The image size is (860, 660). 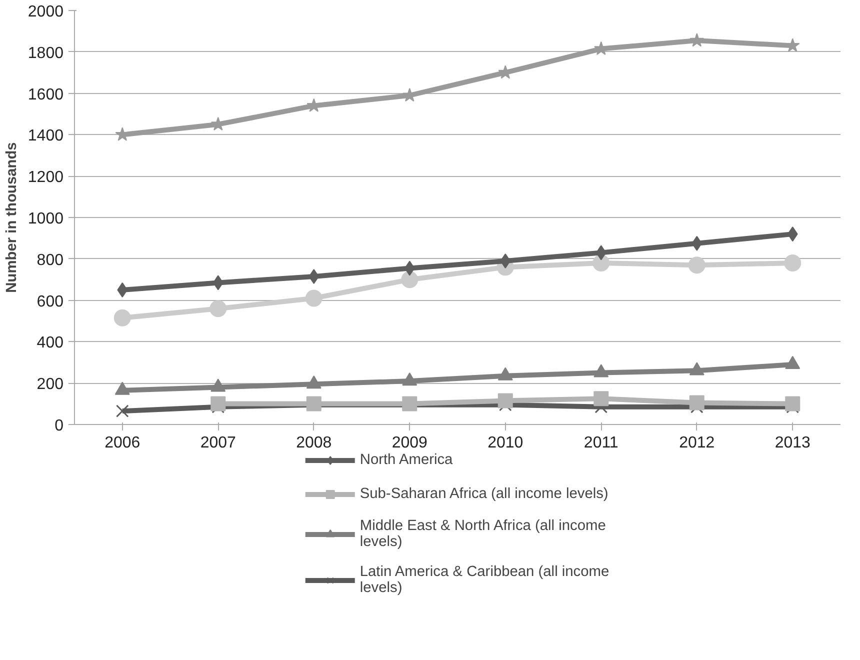 I want to click on x-tick-label: 2008, so click(x=314, y=443).